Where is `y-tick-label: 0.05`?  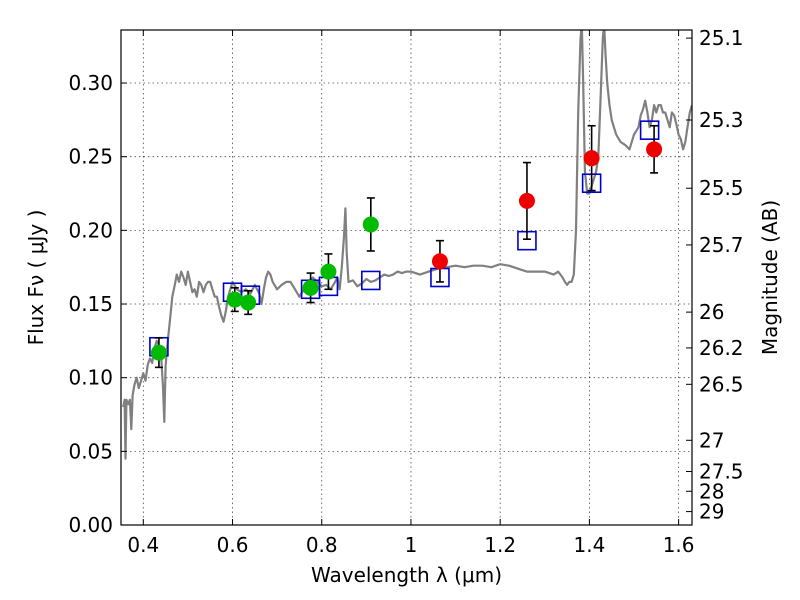 y-tick-label: 0.05 is located at coordinates (90, 451).